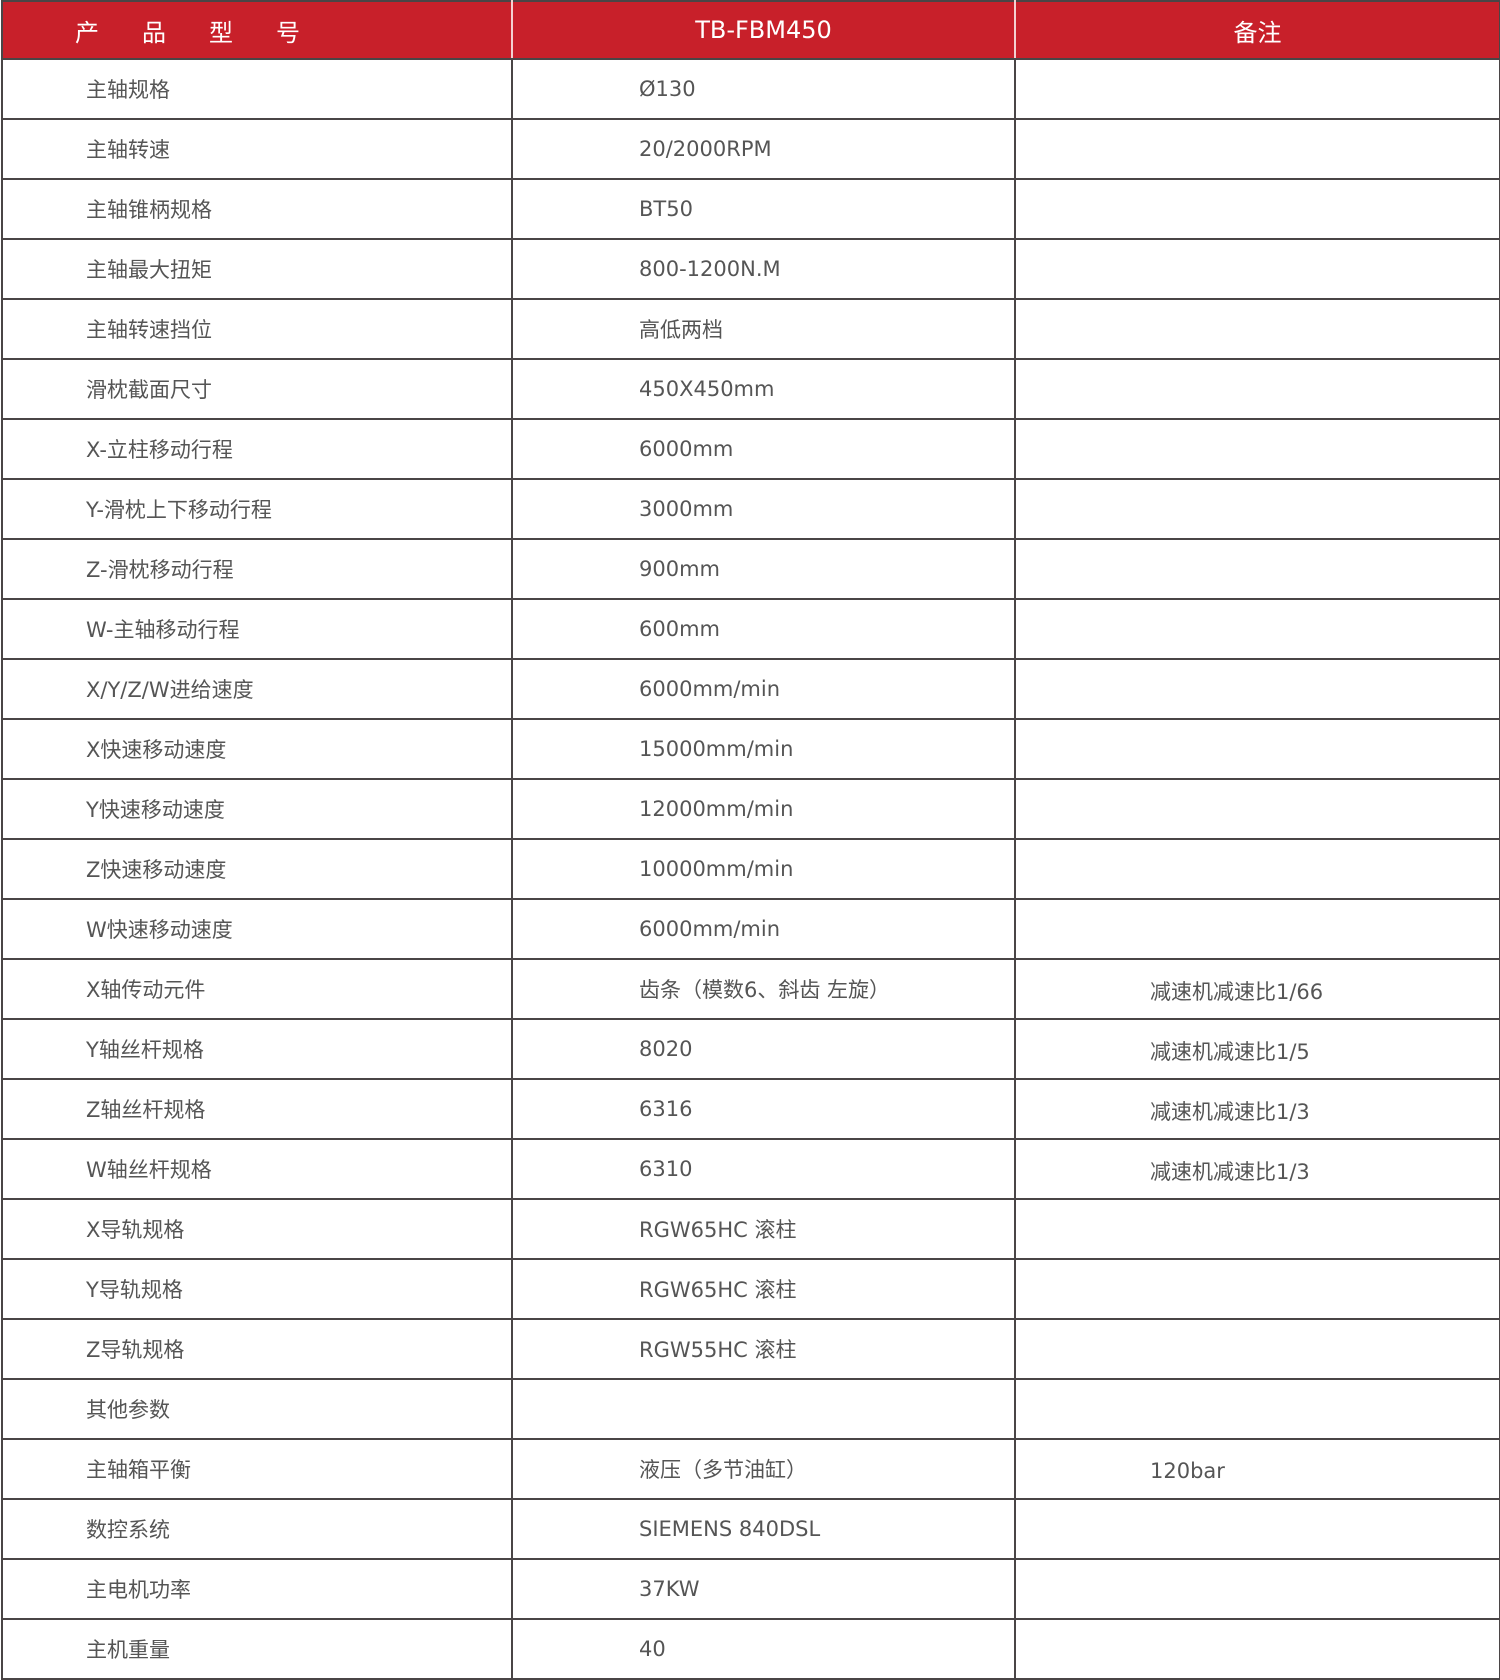  I want to click on value-cell: 6000mm, so click(763, 449).